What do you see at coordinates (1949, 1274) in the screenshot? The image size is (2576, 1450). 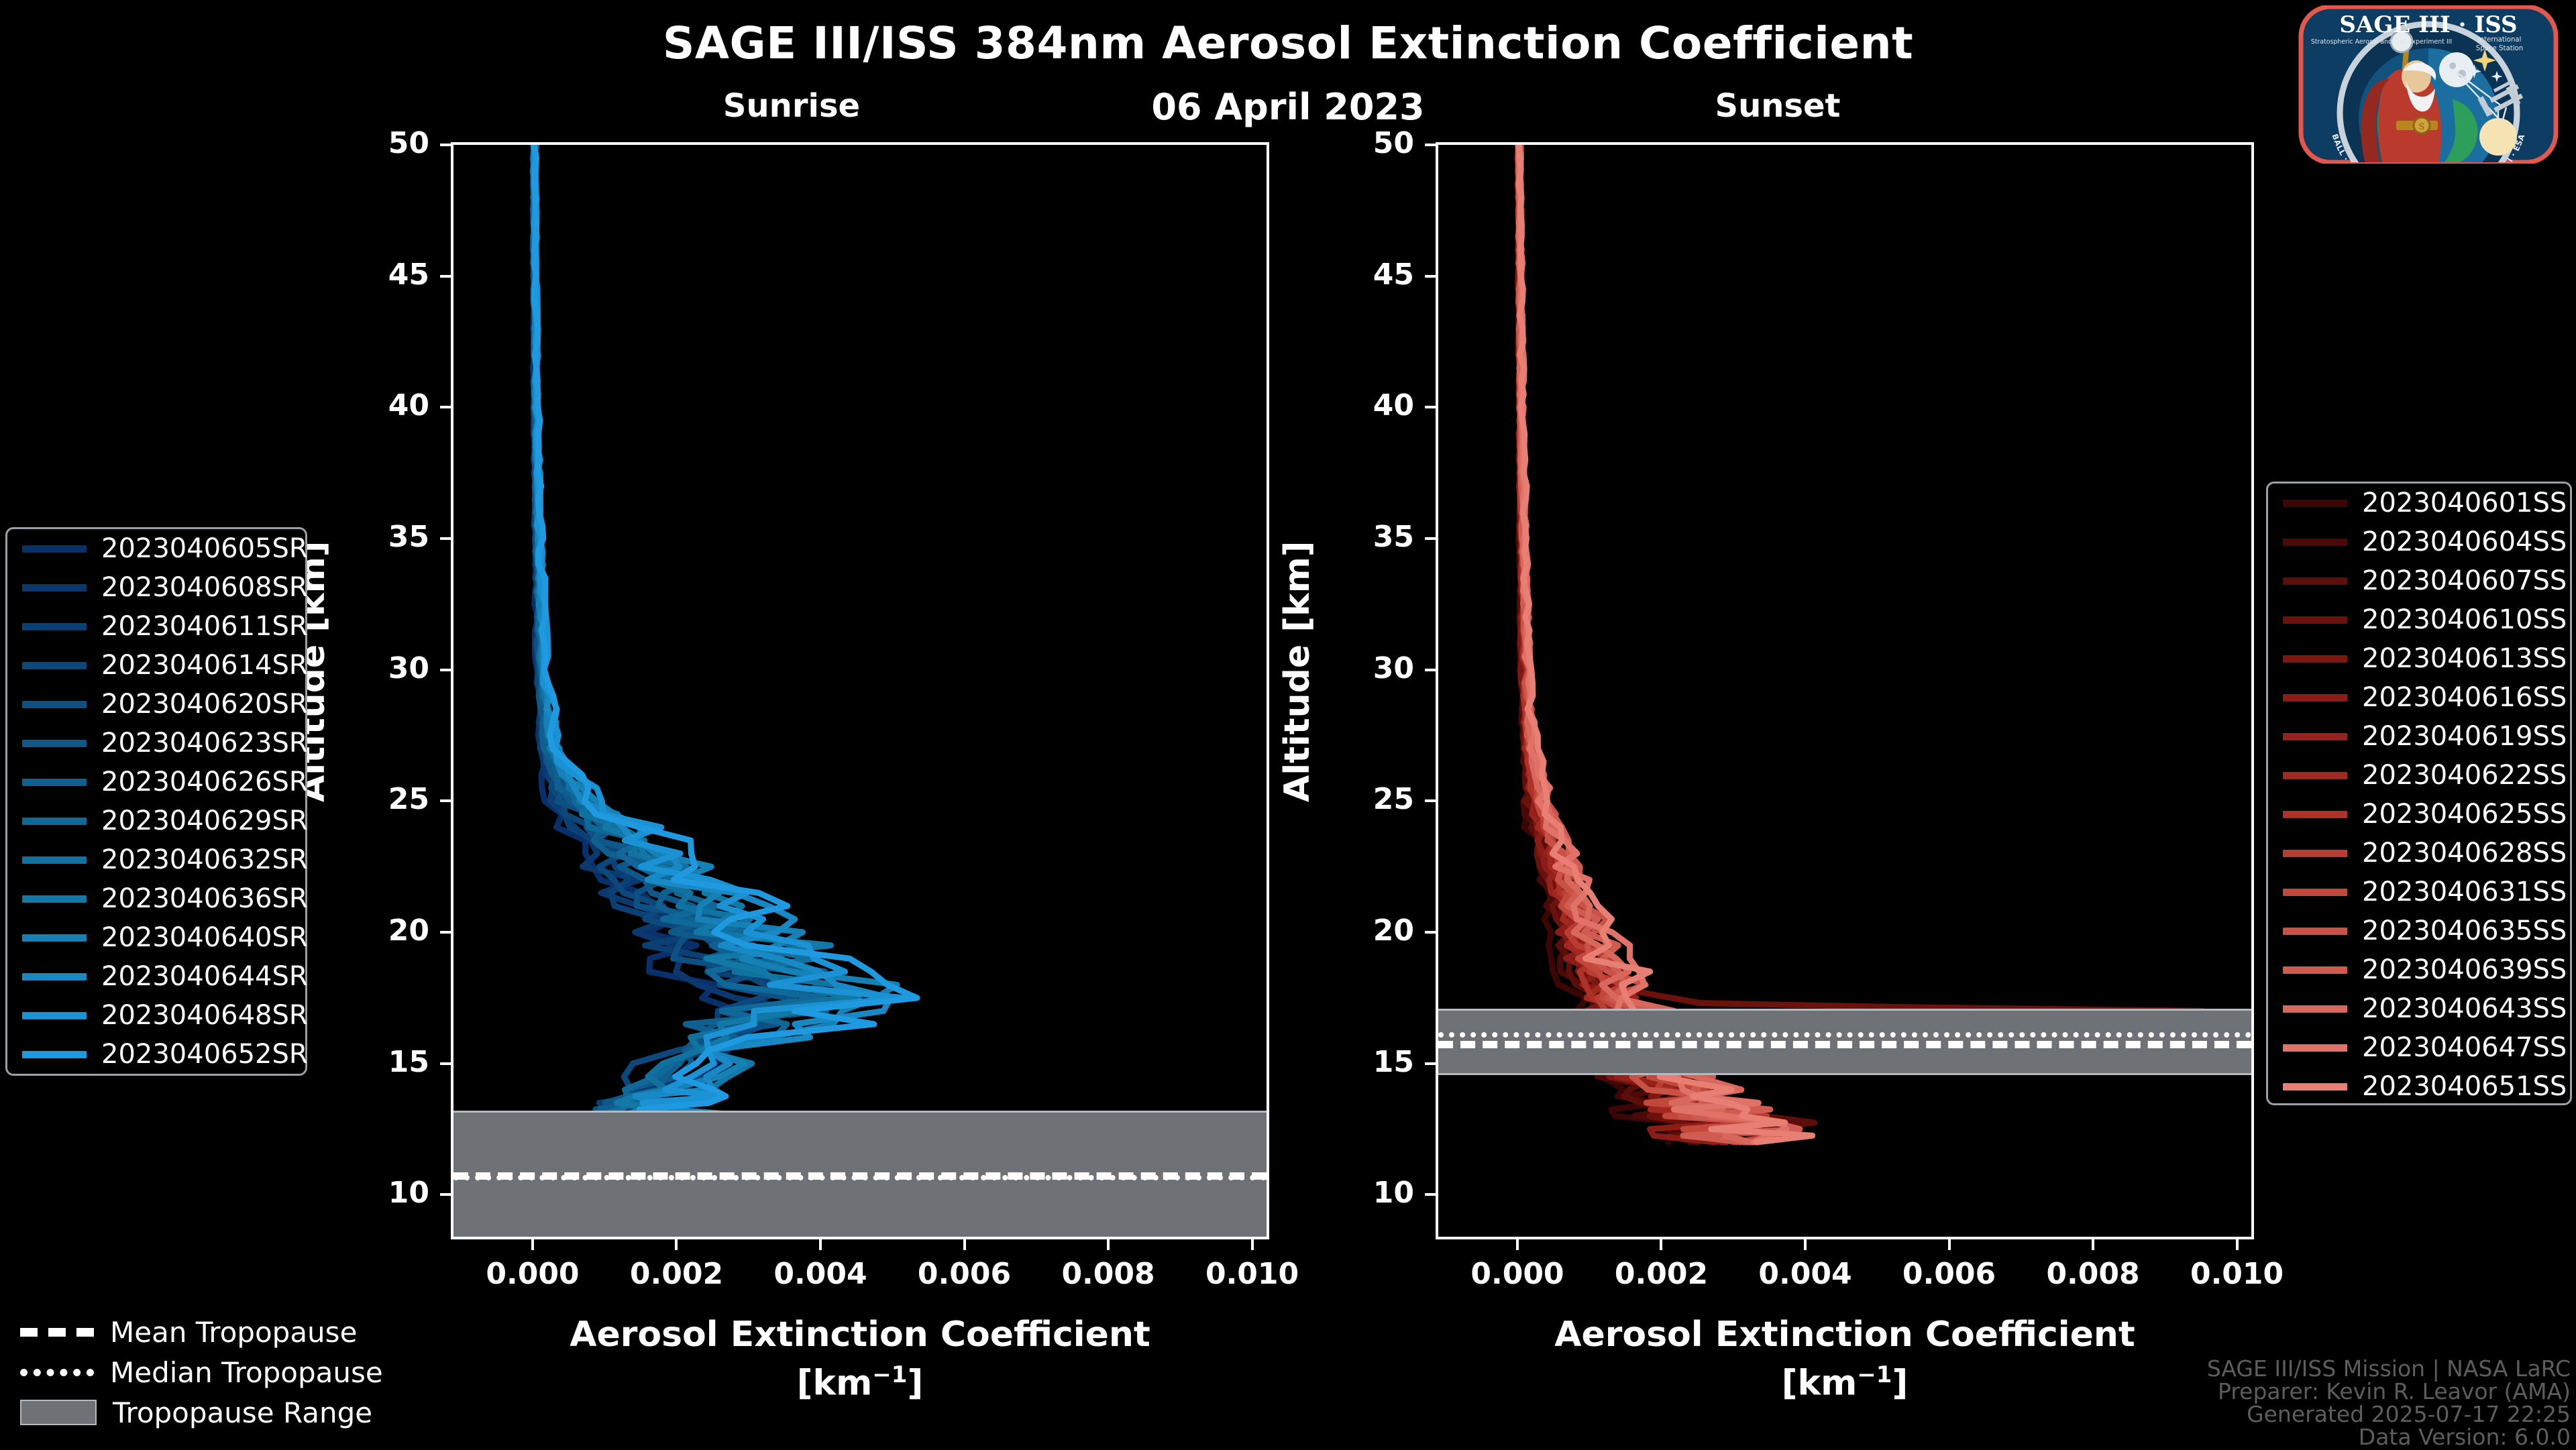 I see `x-axis-tick-label: 0.006` at bounding box center [1949, 1274].